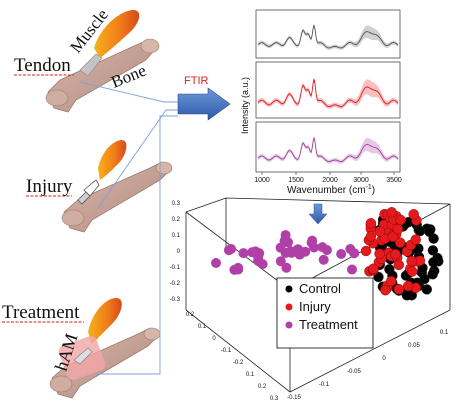 This screenshot has height=407, width=472. Describe the element at coordinates (176, 236) in the screenshot. I see `pca-y-tick-label-2: 0.1` at that location.